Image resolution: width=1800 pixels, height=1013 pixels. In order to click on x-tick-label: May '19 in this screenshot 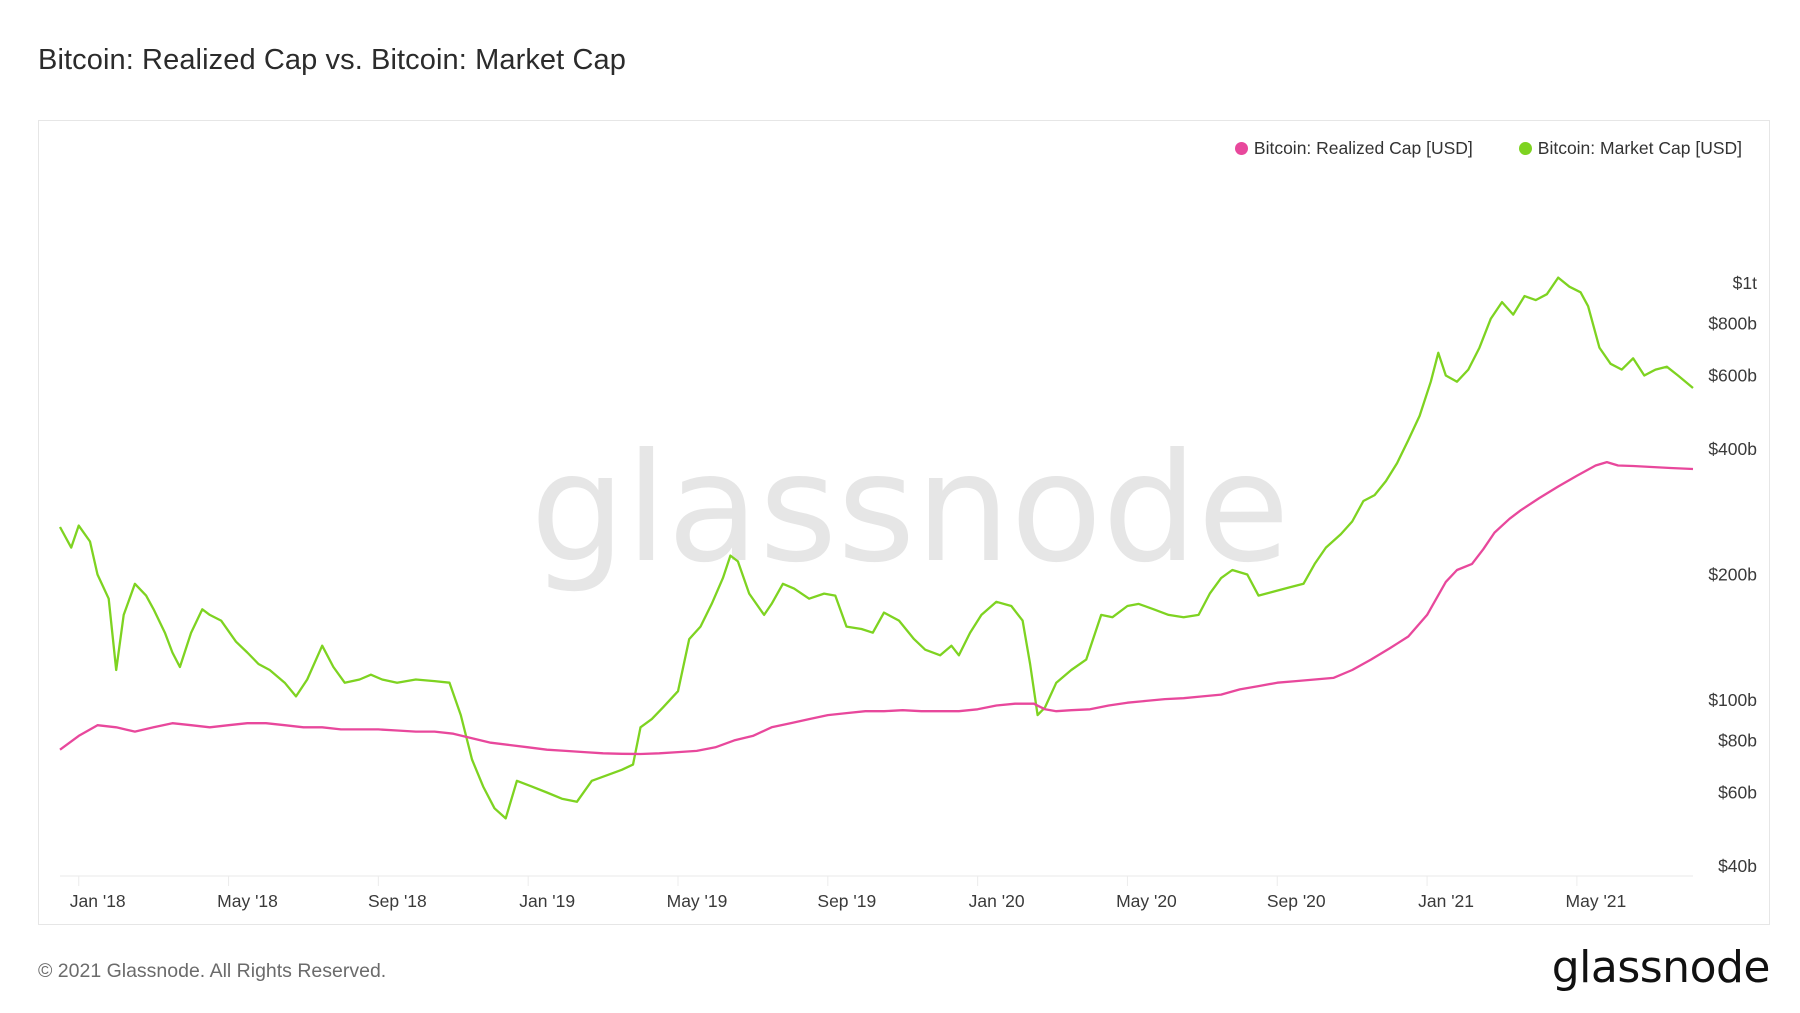, I will do `click(697, 901)`.